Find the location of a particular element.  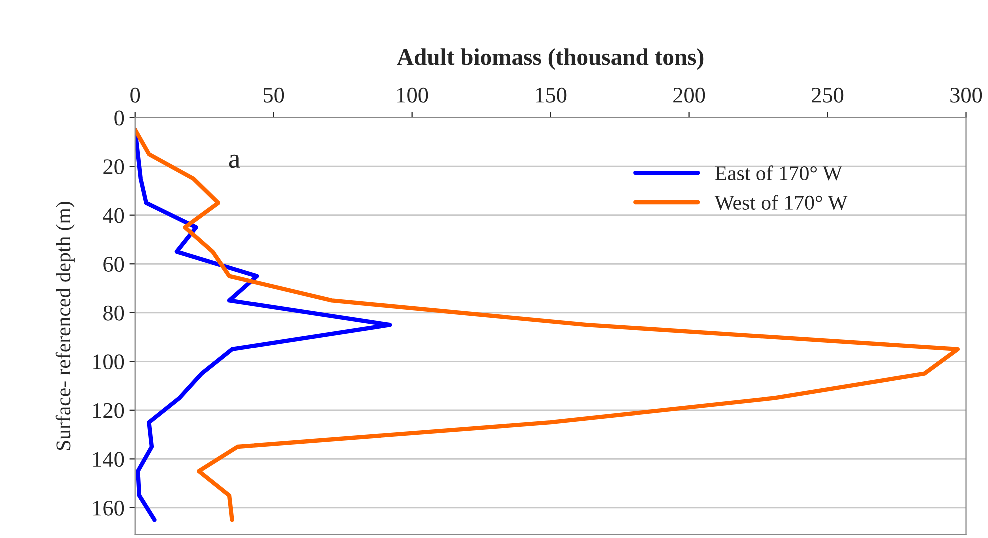

x-tick-label: 50 is located at coordinates (274, 95).